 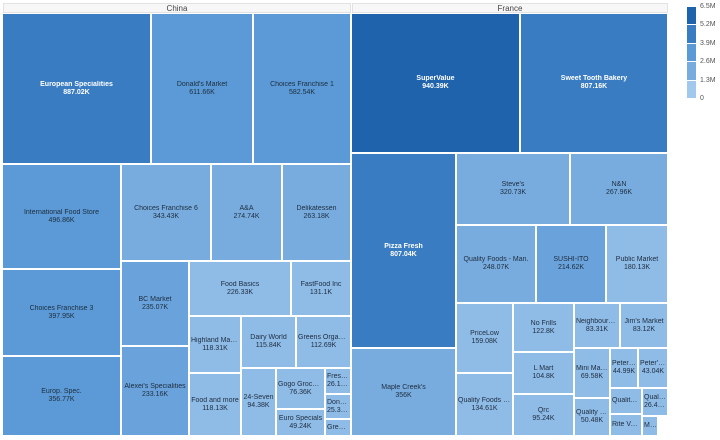 I want to click on cell-value: 94.38K, so click(x=258, y=405).